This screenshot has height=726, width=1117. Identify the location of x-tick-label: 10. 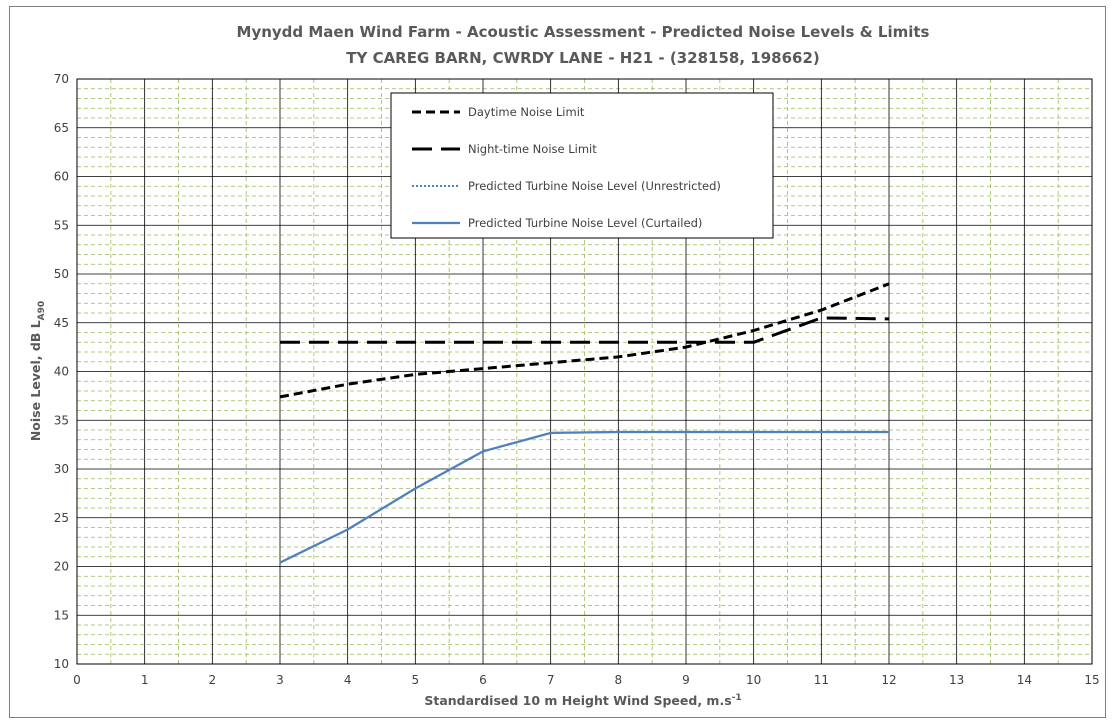
(753, 680).